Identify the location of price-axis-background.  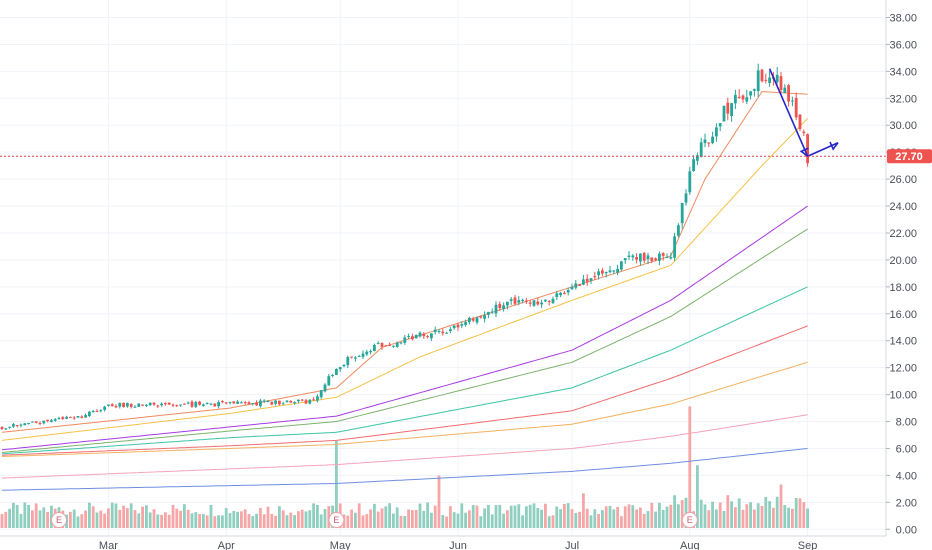
(909, 275).